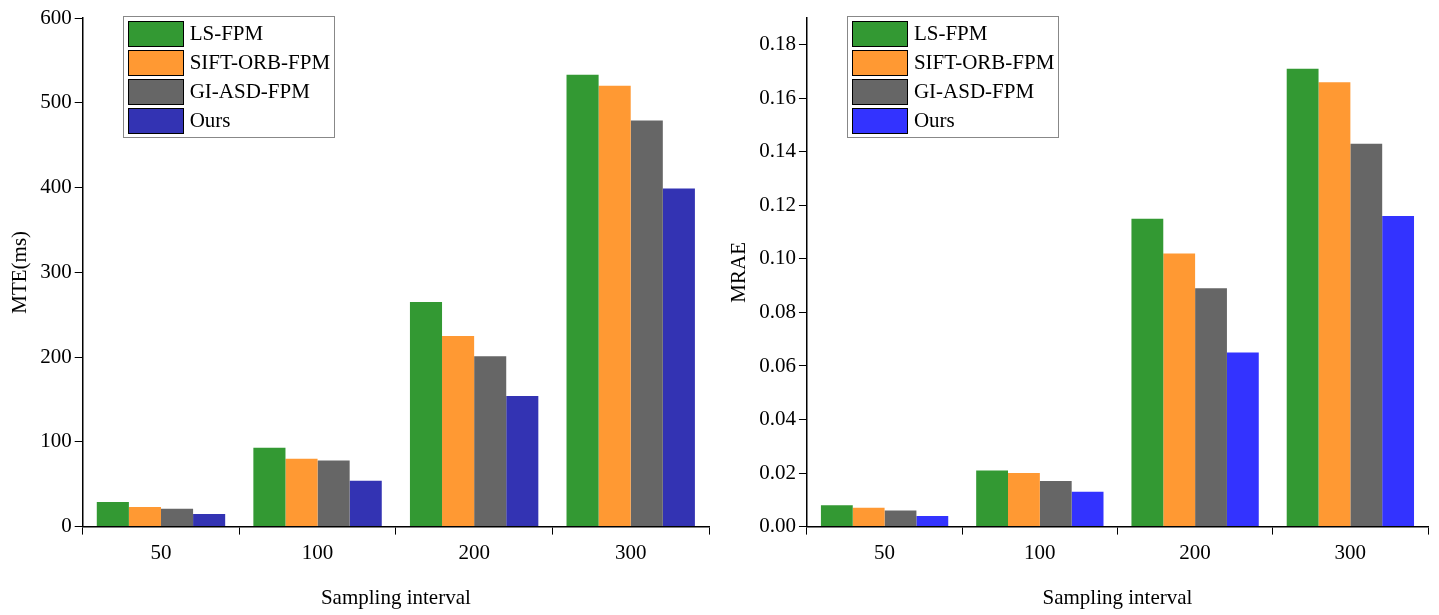 This screenshot has width=1439, height=615. Describe the element at coordinates (56, 16) in the screenshot. I see `y-tick-label: 600` at that location.